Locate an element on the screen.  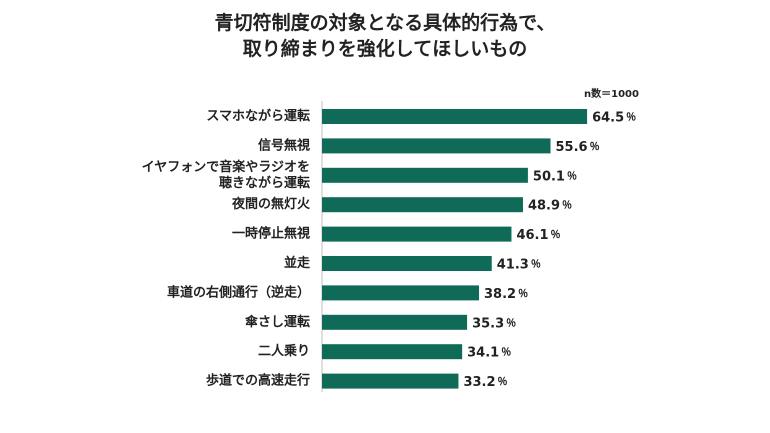
data-label: 38.2 ％ is located at coordinates (506, 293).